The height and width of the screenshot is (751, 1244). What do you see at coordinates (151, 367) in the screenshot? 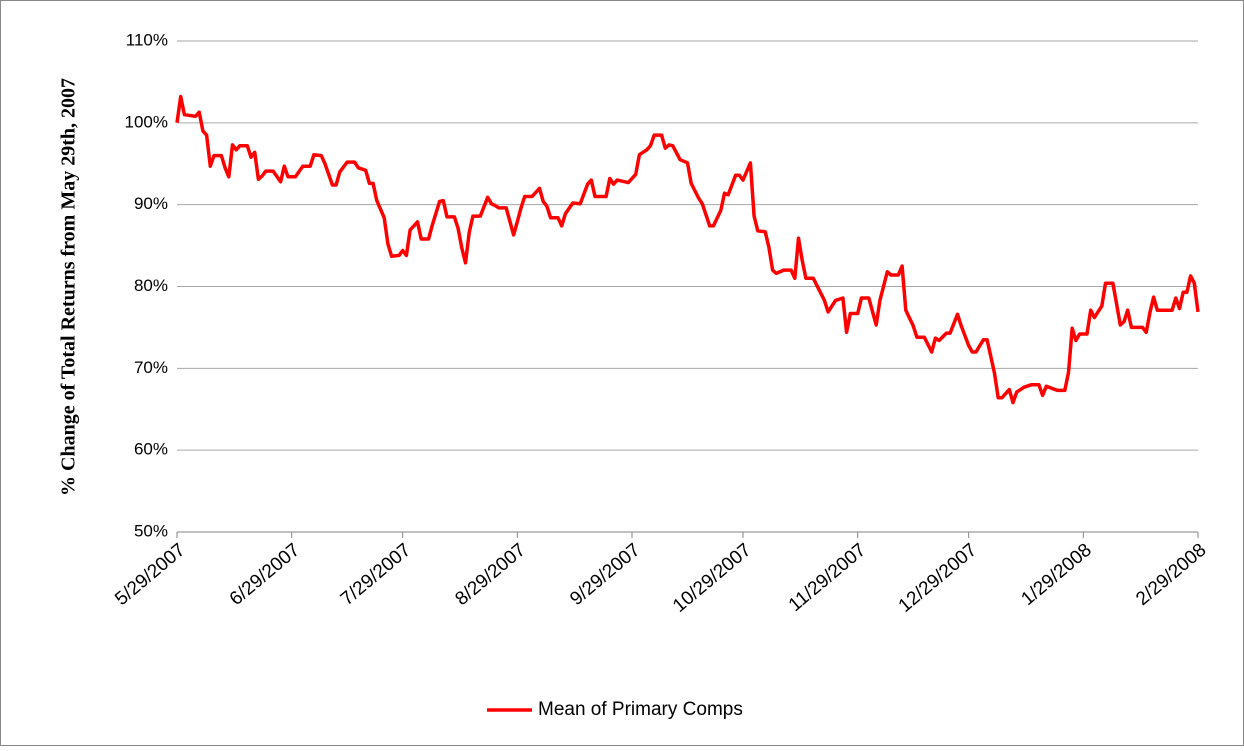
I see `y-tick-label: 70%` at bounding box center [151, 367].